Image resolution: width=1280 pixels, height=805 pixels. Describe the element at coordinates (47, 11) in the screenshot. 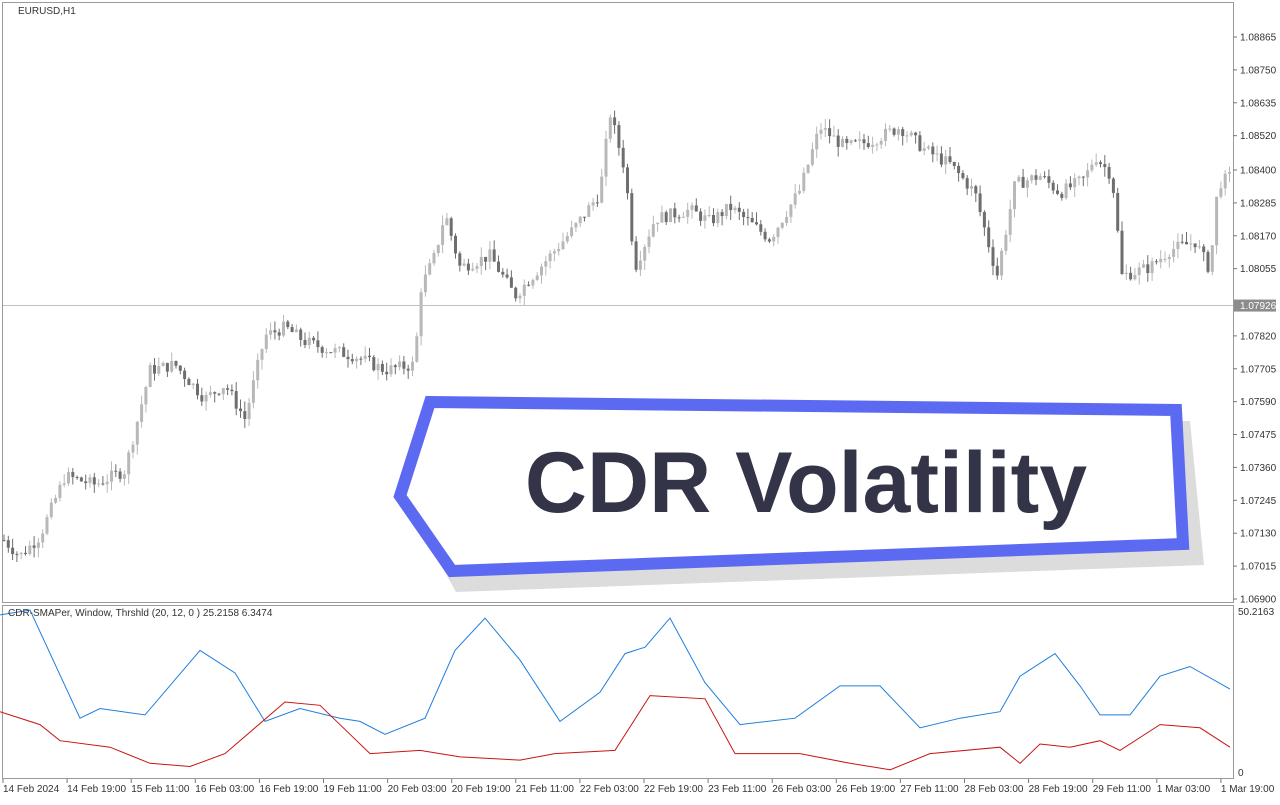

I see `symbol-timeframe-label: EURUSD,H1` at that location.